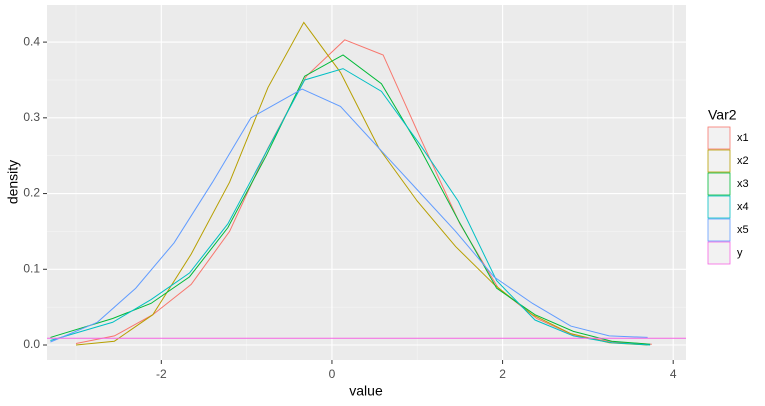  Describe the element at coordinates (161, 374) in the screenshot. I see `x-tick-label: -2` at that location.